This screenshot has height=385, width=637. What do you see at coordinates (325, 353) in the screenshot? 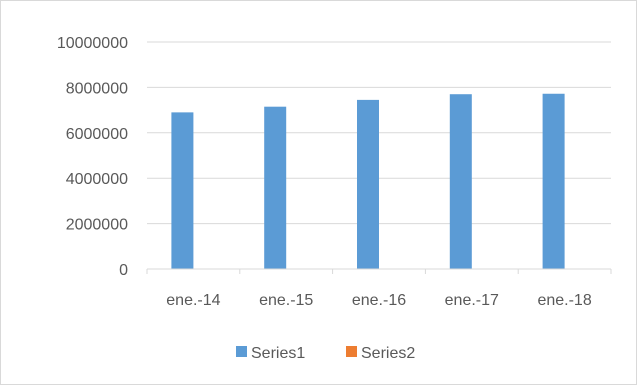
I see `legend: Series1 Series2` at bounding box center [325, 353].